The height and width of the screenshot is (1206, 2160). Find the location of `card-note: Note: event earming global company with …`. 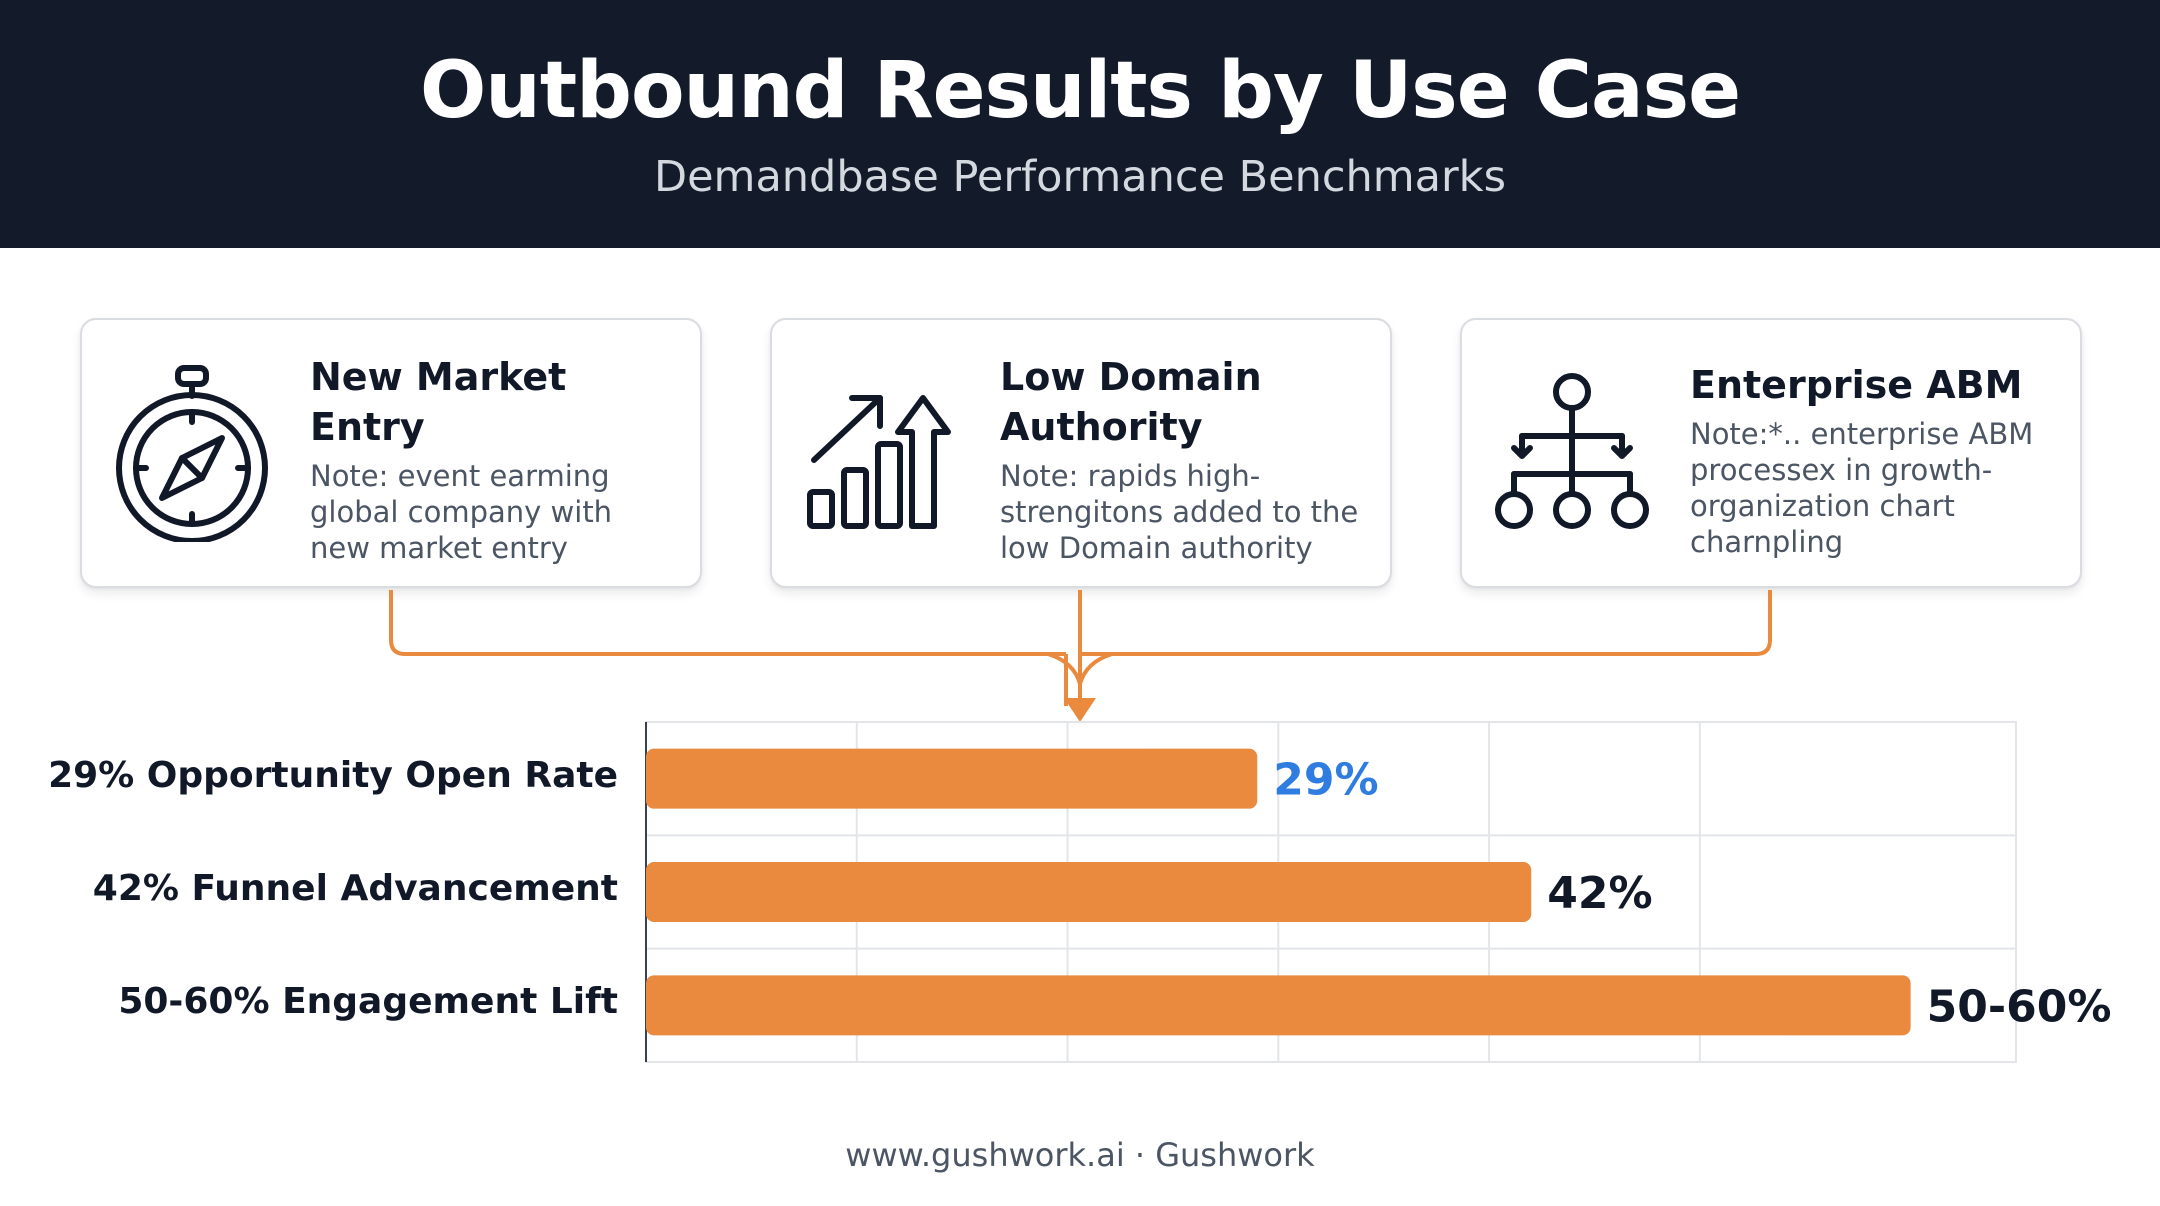

card-note: Note: event earming global company with … is located at coordinates (461, 512).